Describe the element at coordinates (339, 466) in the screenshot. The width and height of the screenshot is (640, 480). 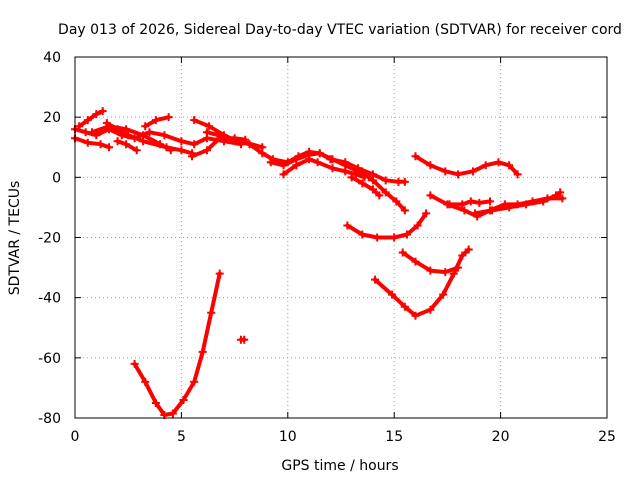
I see `x-axis-label: GPS time / hours` at that location.